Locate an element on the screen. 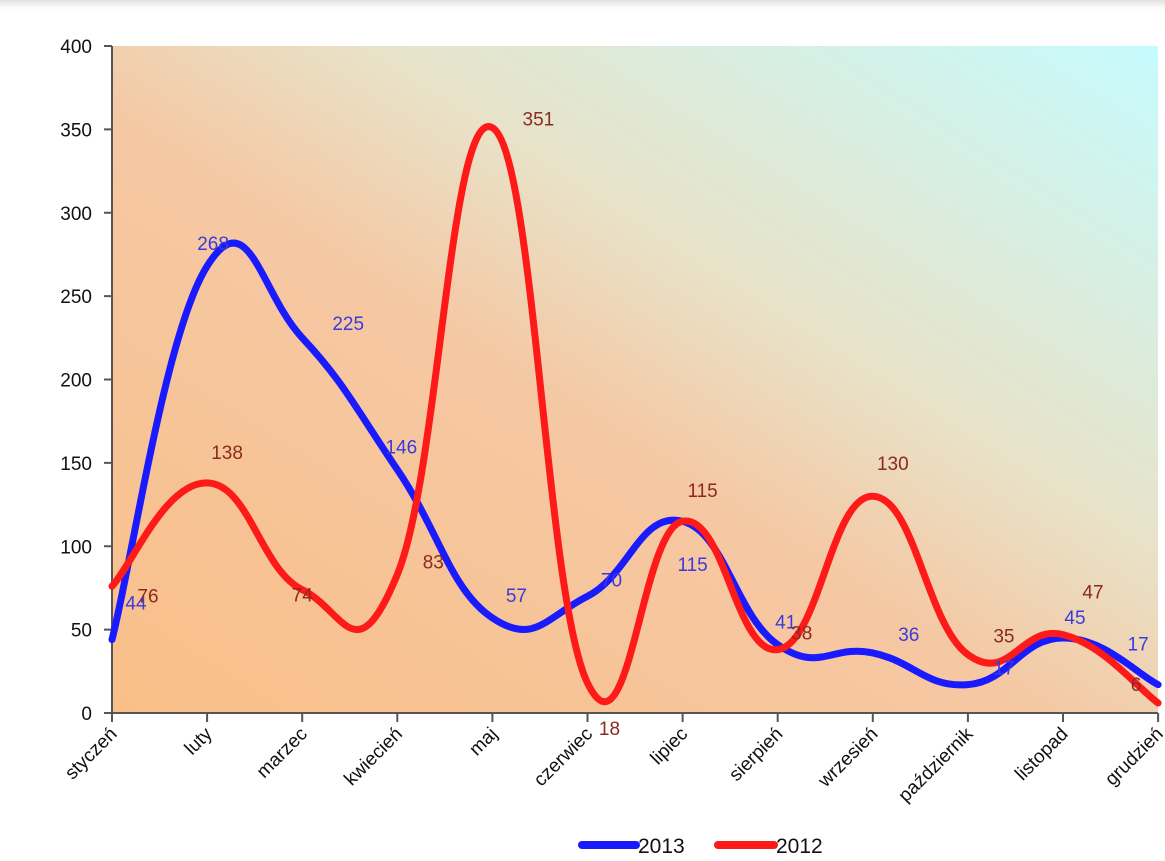  x-tick-label: kwiecień is located at coordinates (373, 757).